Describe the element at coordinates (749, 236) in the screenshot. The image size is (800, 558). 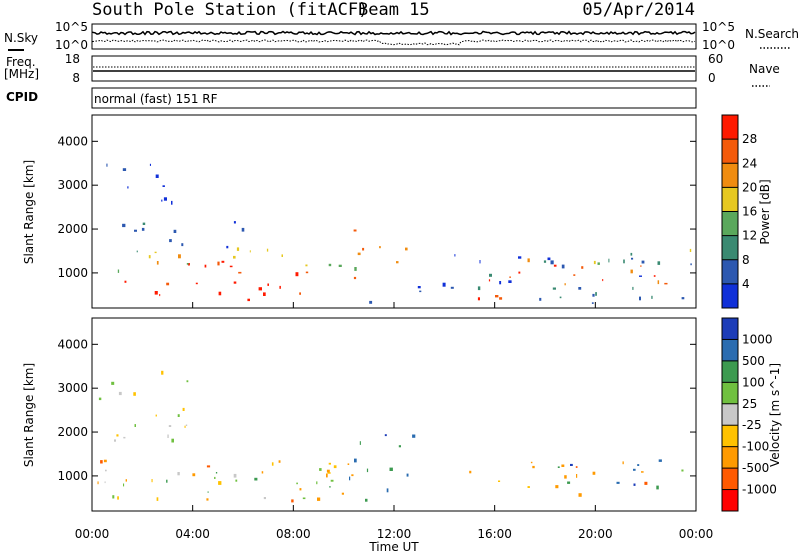
I see `colorbar-tick-label: 12` at that location.